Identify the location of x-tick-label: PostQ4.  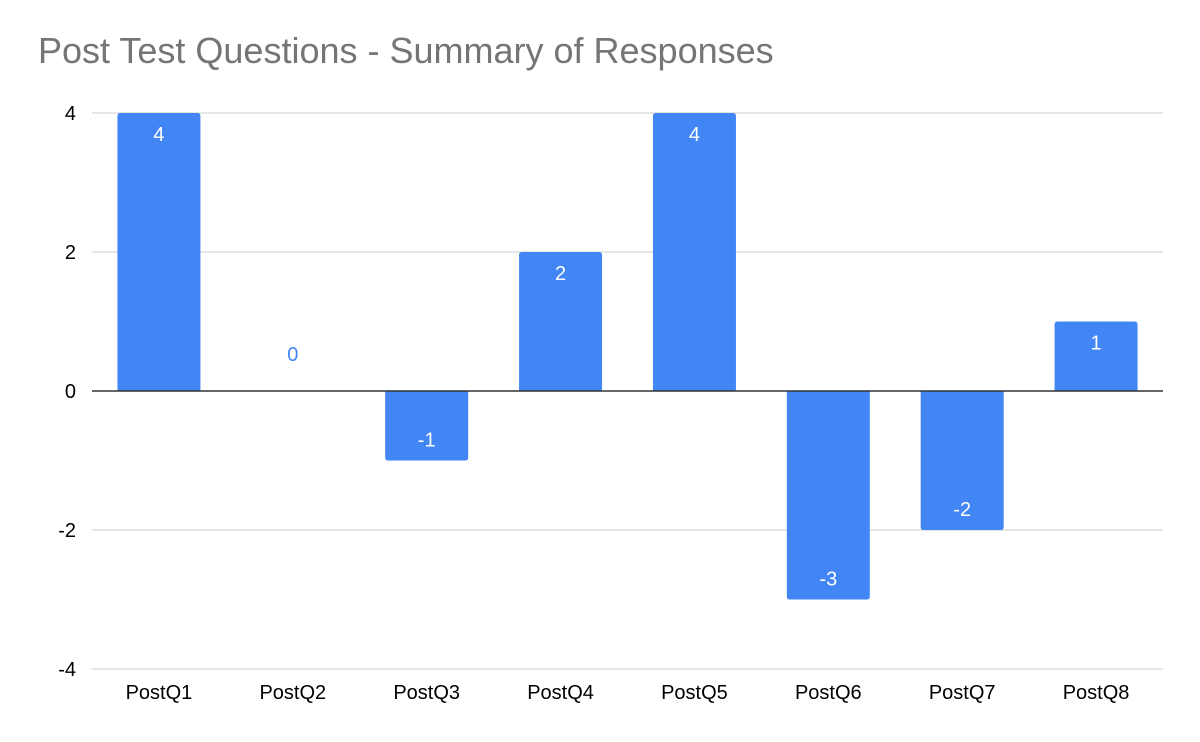
(560, 693).